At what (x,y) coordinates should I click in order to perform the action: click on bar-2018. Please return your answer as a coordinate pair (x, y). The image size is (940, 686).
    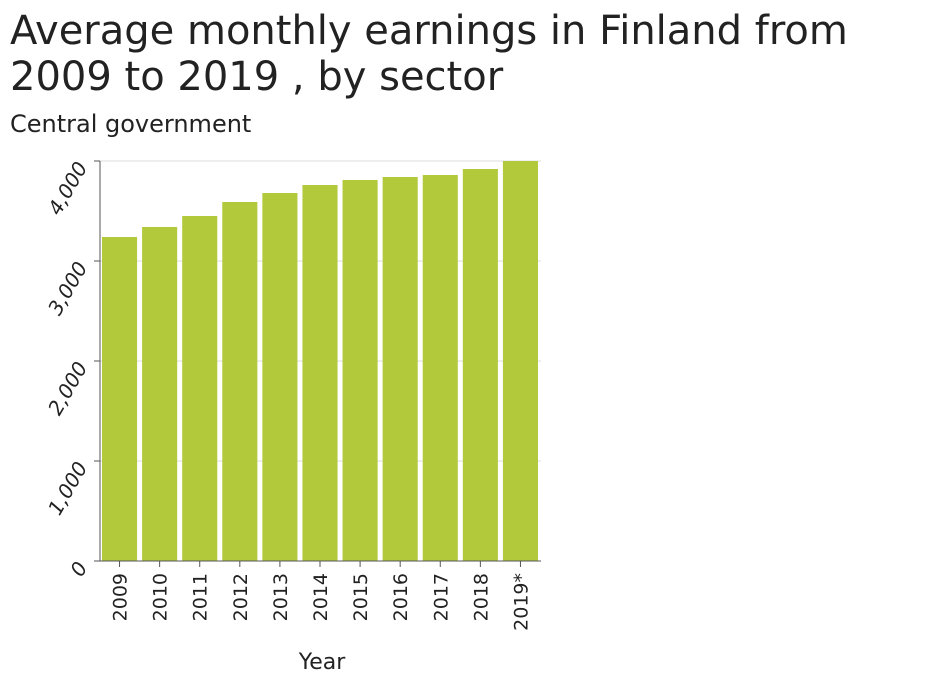
    Looking at the image, I should click on (480, 365).